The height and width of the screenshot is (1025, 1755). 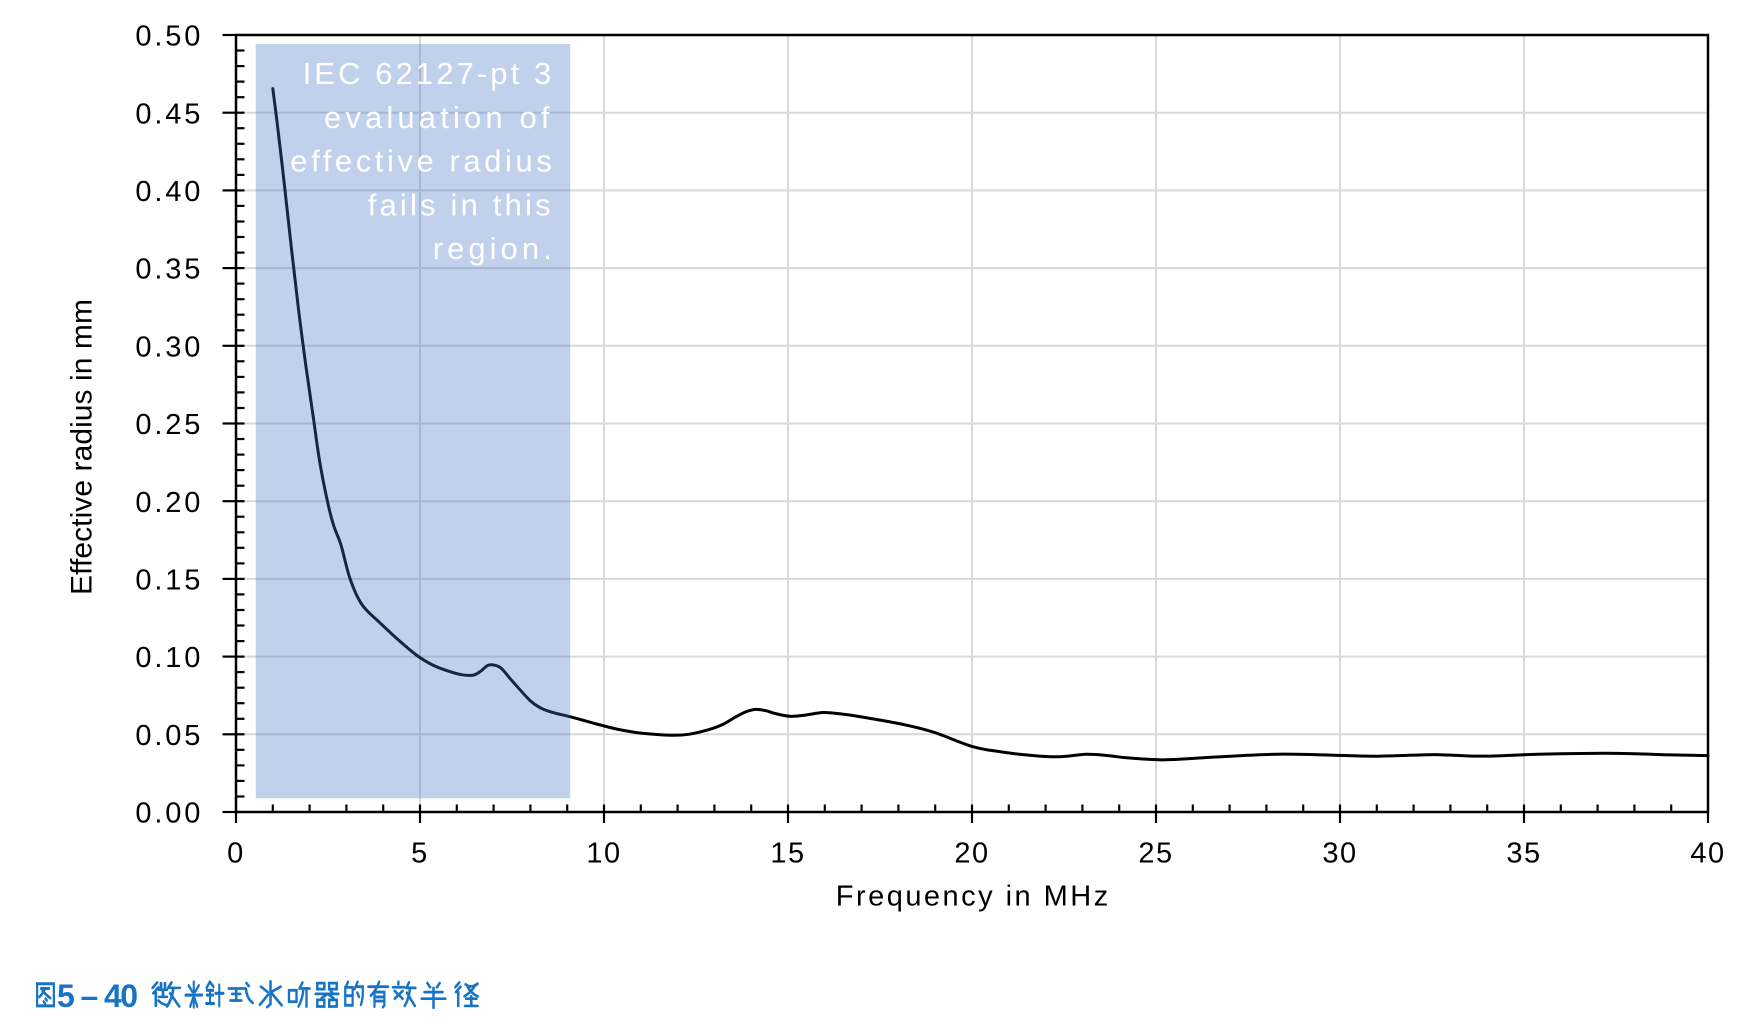 I want to click on svg-text: 0.00, so click(x=167, y=814).